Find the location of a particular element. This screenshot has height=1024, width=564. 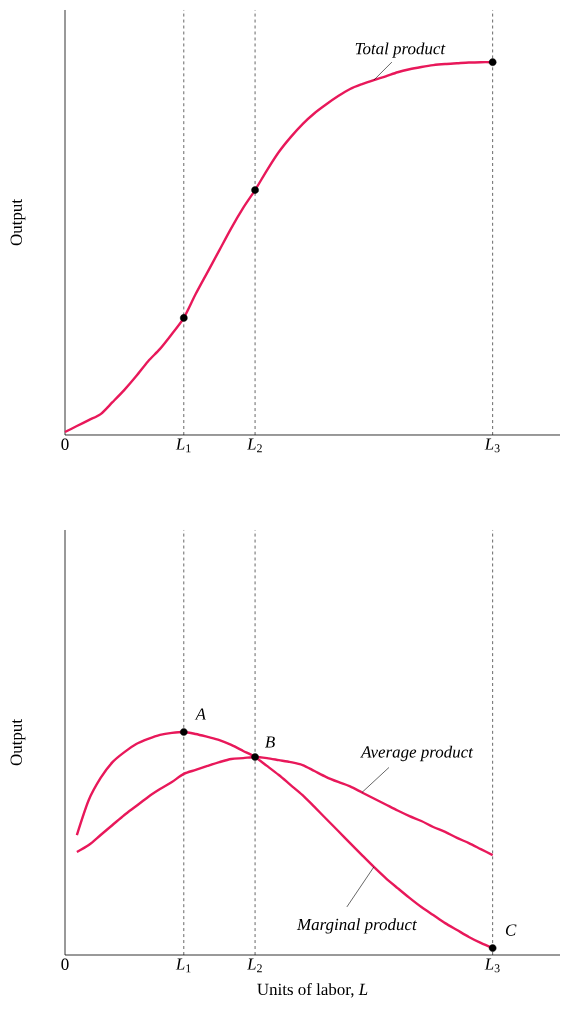

series-label: Average product is located at coordinates (417, 753).